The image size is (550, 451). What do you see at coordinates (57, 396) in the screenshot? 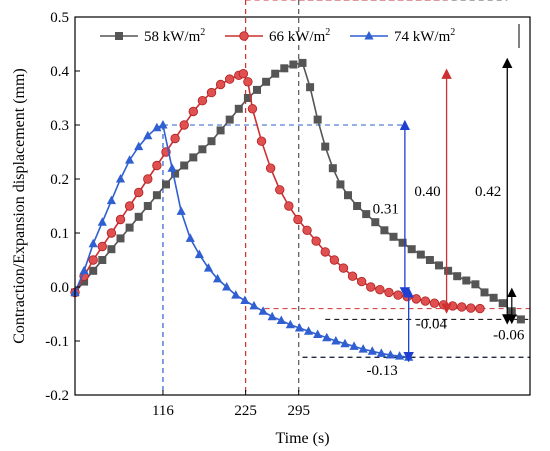
I see `y-tick-label: -0.2` at bounding box center [57, 396].